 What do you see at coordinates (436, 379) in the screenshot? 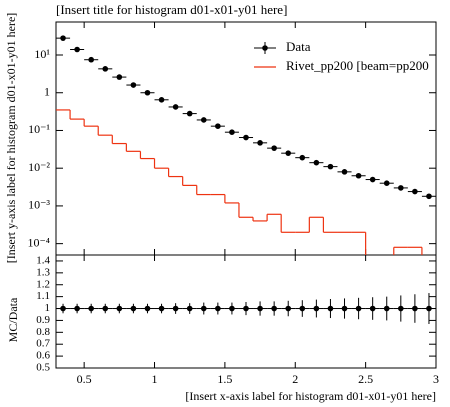
I see `x-tick-label: 3` at bounding box center [436, 379].